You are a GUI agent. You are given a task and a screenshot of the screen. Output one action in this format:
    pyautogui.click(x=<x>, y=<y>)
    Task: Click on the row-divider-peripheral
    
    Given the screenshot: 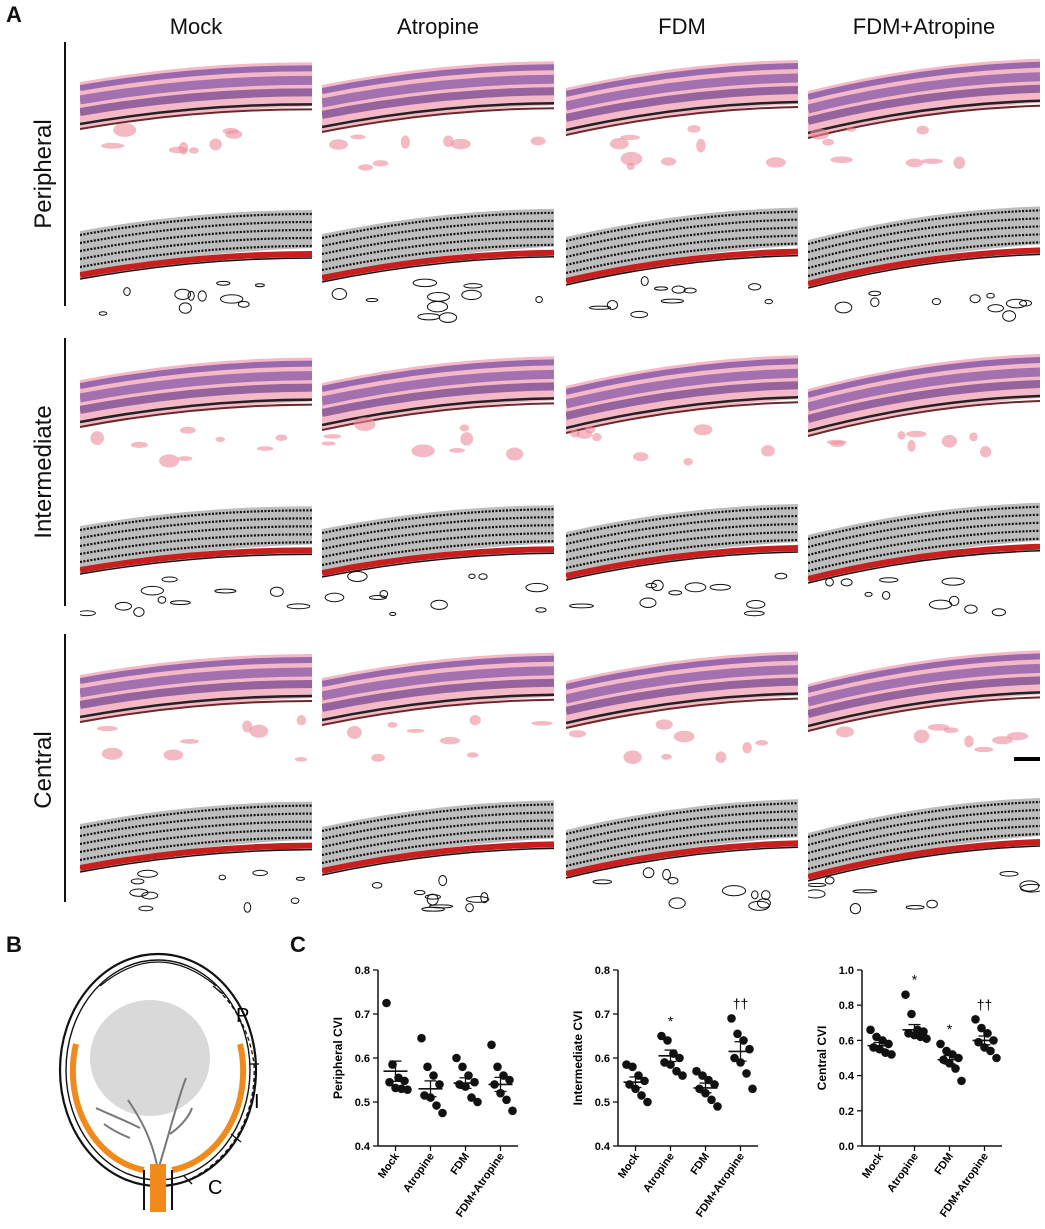 What is the action you would take?
    pyautogui.click(x=65, y=174)
    